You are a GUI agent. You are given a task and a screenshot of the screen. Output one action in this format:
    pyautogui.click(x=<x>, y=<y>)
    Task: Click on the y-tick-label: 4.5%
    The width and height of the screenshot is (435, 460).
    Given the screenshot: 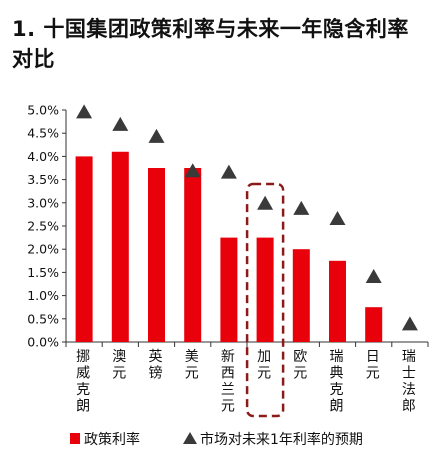 What is the action you would take?
    pyautogui.click(x=43, y=133)
    